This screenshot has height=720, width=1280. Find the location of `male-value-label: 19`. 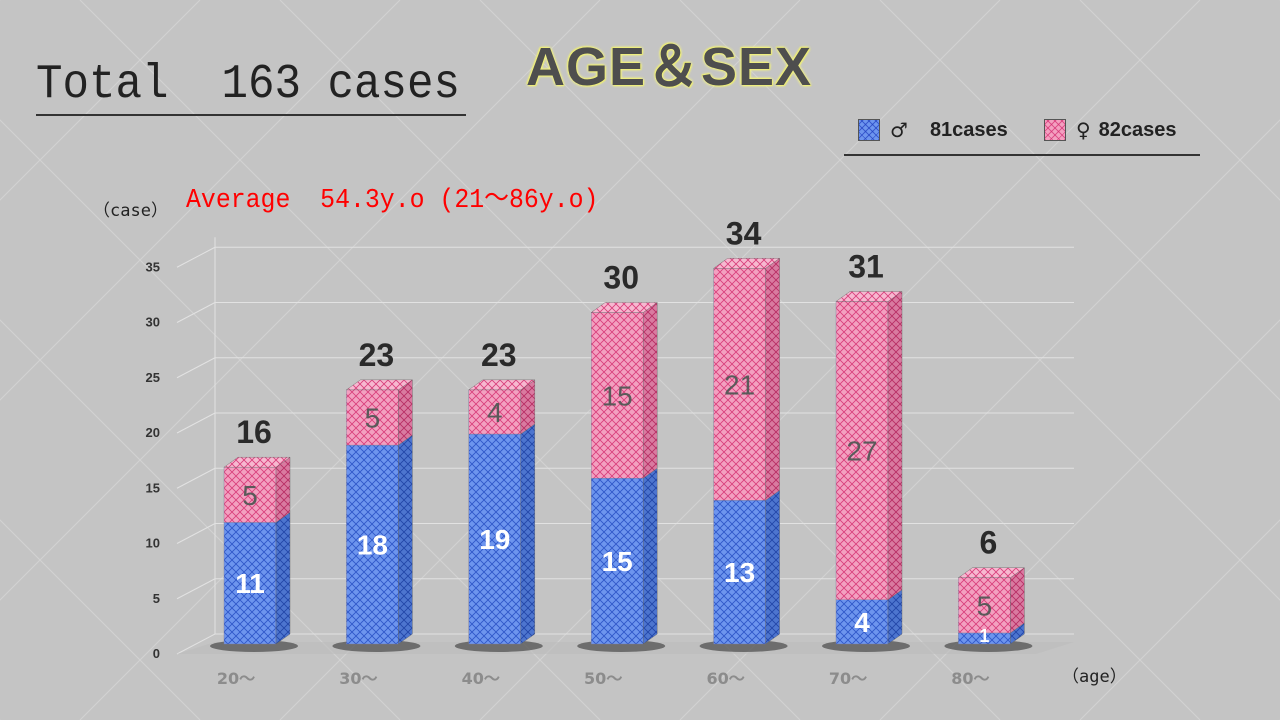

male-value-label: 19 is located at coordinates (494, 539).